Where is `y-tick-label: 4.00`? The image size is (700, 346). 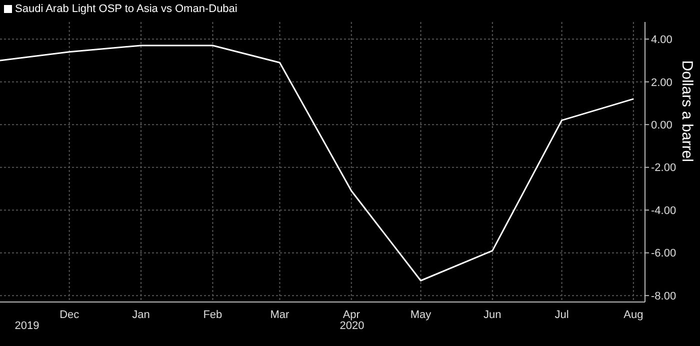
y-tick-label: 4.00 is located at coordinates (661, 40).